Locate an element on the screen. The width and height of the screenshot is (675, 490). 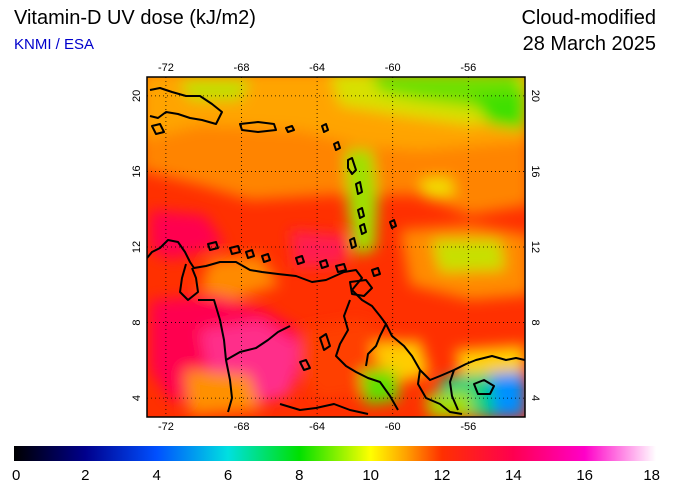
lat-tick-label-left: 16 is located at coordinates (137, 171).